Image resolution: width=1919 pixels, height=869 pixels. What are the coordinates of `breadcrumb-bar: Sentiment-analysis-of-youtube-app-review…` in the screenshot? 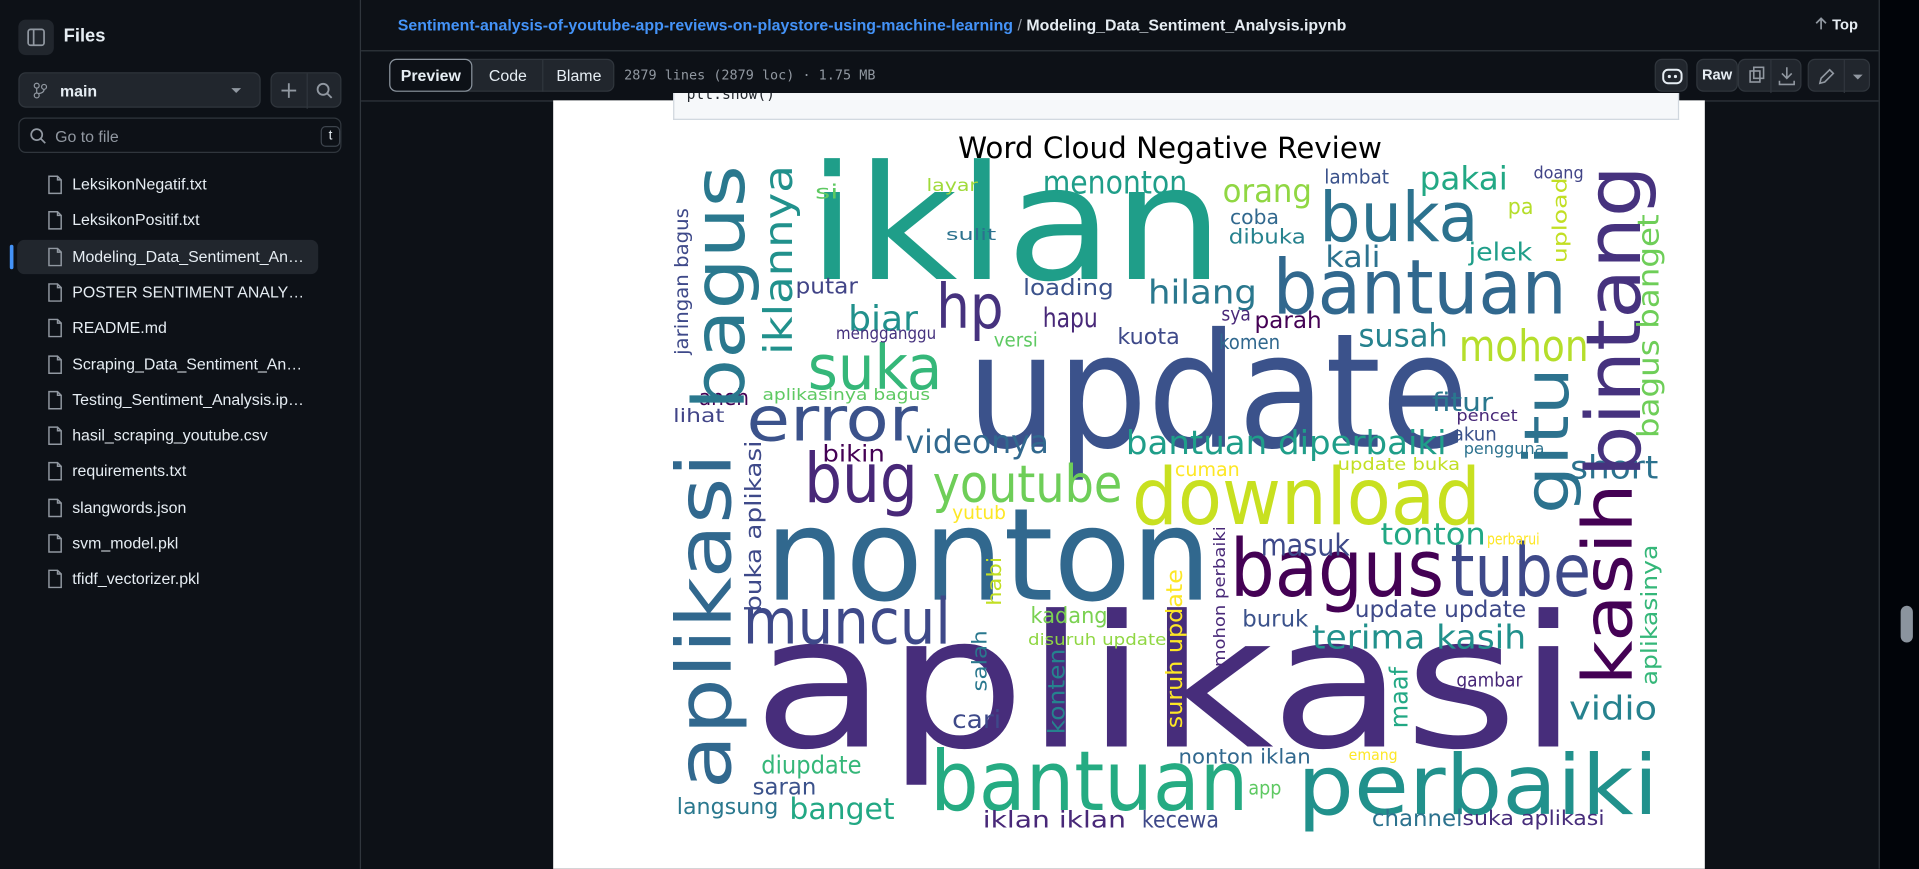 It's located at (1120, 26).